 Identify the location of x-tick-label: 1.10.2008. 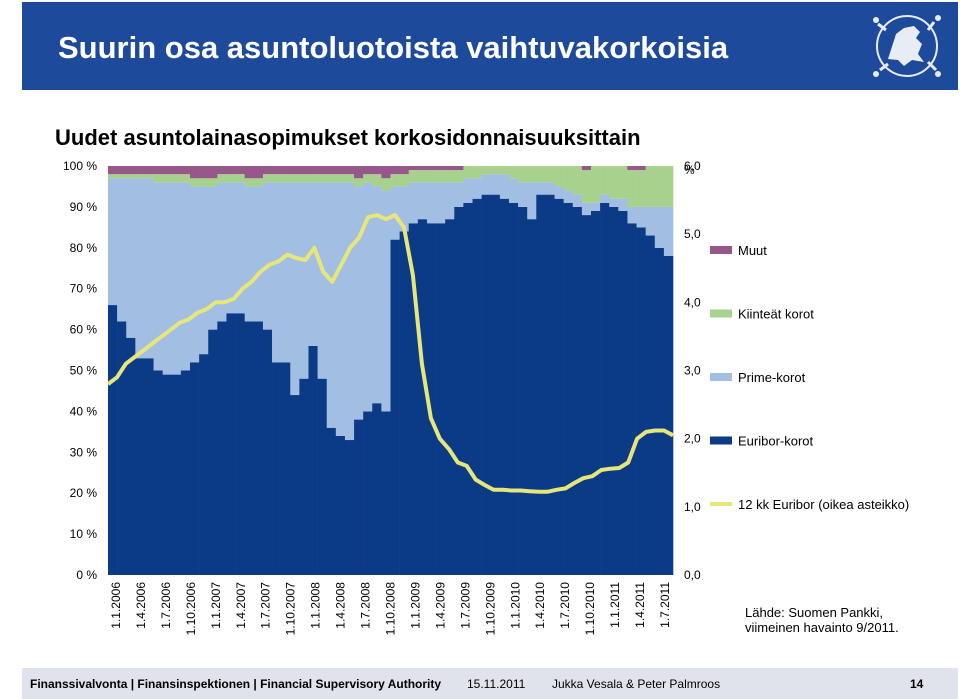
(391, 609).